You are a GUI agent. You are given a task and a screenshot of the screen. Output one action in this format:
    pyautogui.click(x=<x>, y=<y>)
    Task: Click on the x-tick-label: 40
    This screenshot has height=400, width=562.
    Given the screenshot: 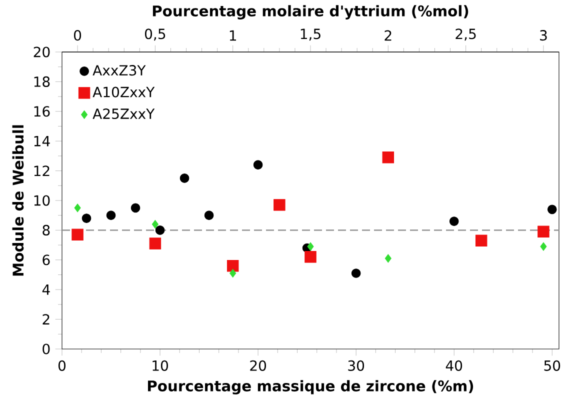 What is the action you would take?
    pyautogui.click(x=454, y=365)
    